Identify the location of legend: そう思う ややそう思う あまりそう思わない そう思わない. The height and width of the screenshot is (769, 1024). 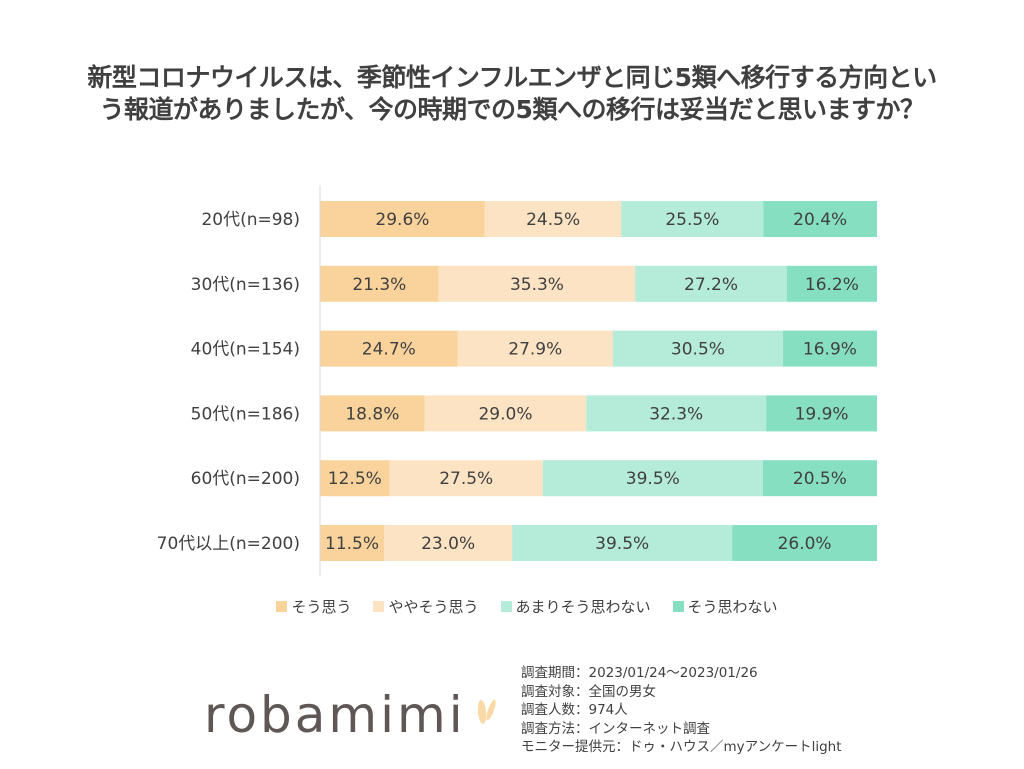
(512, 606).